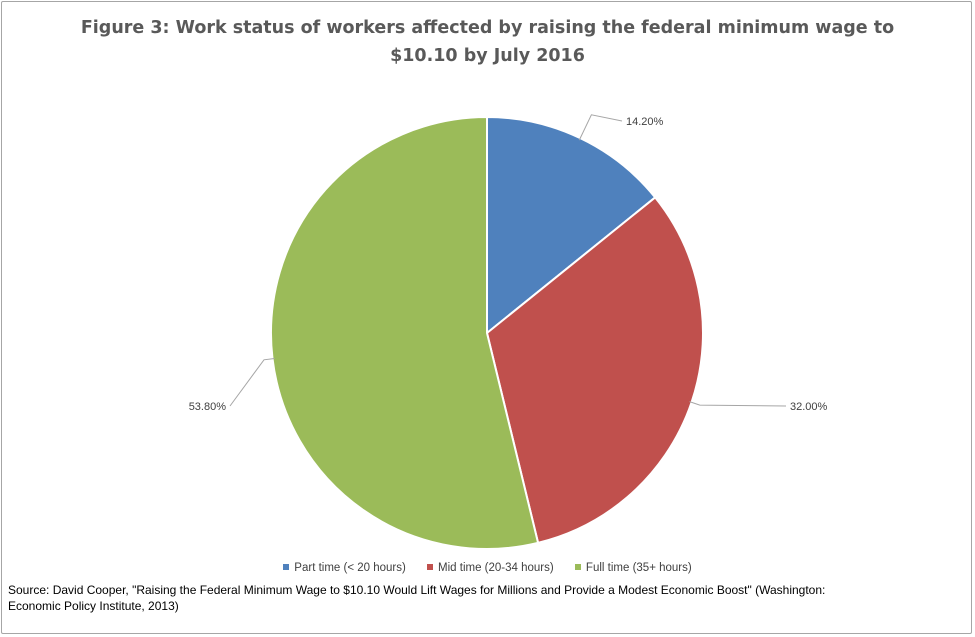  What do you see at coordinates (496, 568) in the screenshot?
I see `legend-label-mid-time: Mid time (20-34 hours)` at bounding box center [496, 568].